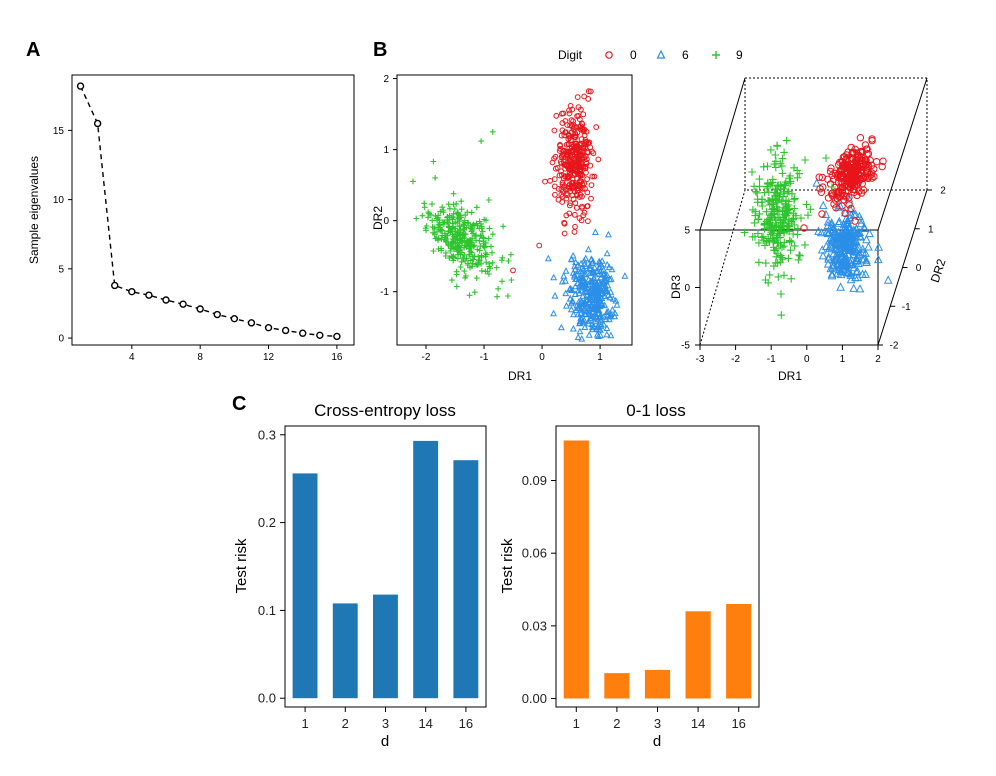  What do you see at coordinates (385, 741) in the screenshot?
I see `ce-xlabel: d` at bounding box center [385, 741].